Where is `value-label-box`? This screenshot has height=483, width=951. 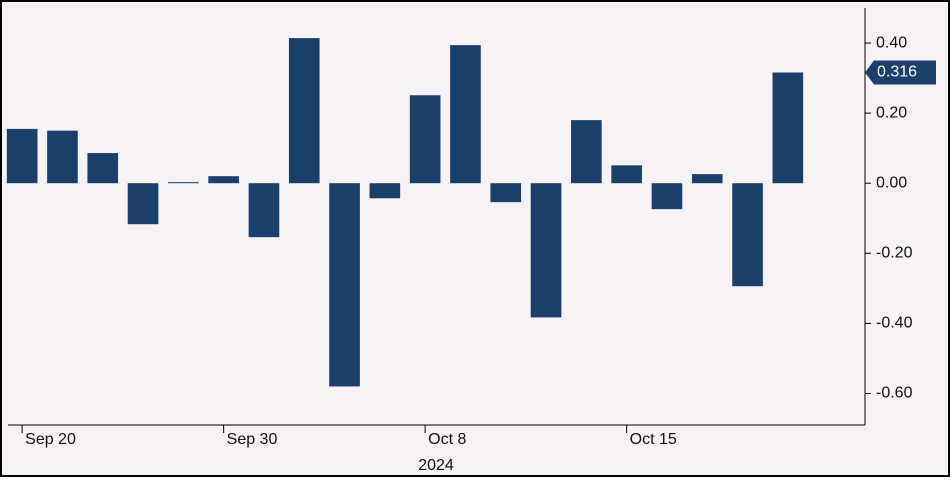 value-label-box is located at coordinates (900, 72).